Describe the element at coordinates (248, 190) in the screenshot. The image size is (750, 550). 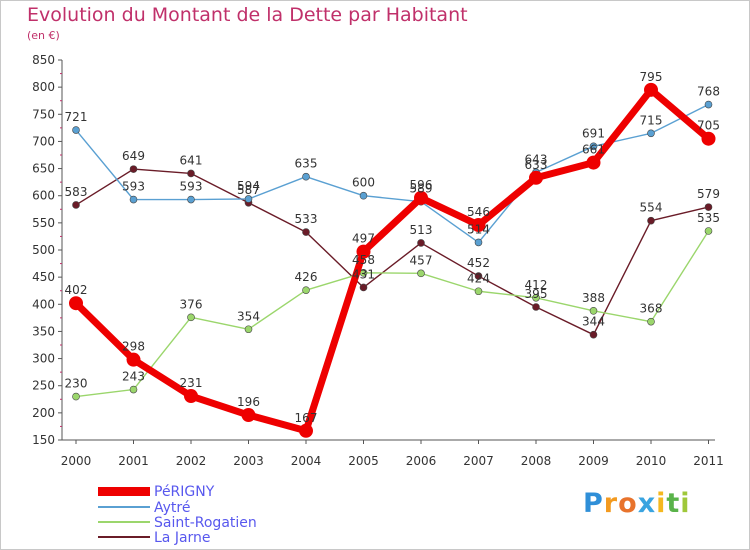
I see `data-label: 587` at that location.